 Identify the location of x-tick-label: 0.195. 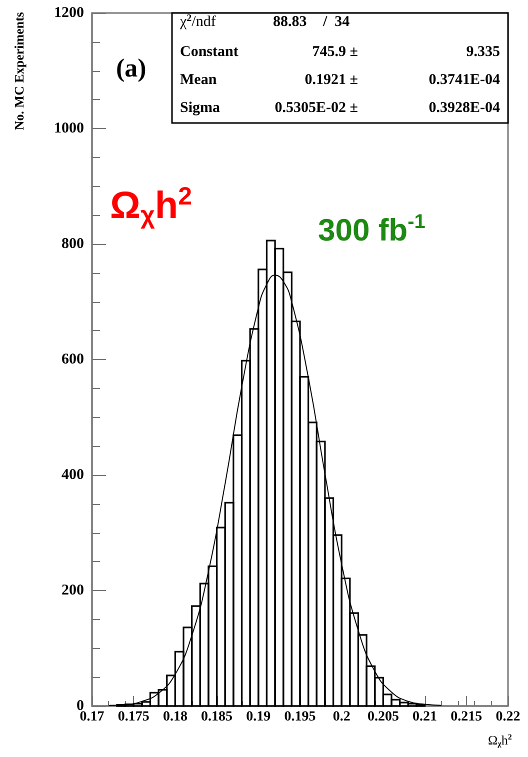
(300, 717).